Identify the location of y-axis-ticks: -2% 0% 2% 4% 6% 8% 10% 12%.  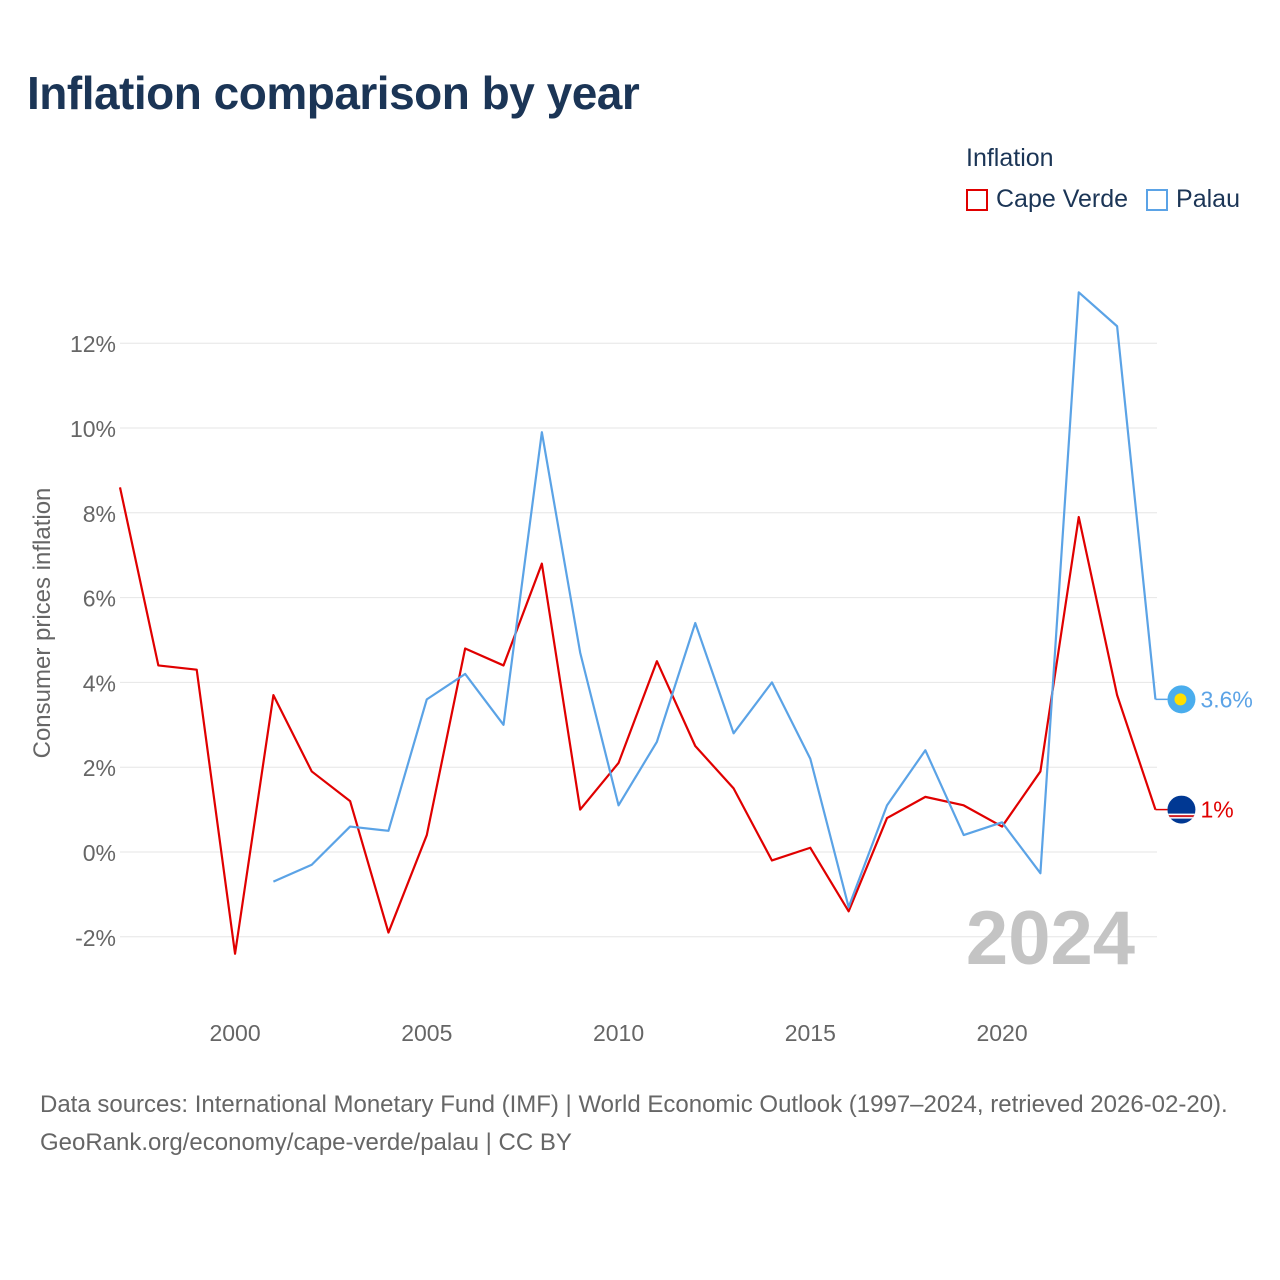
(93, 641).